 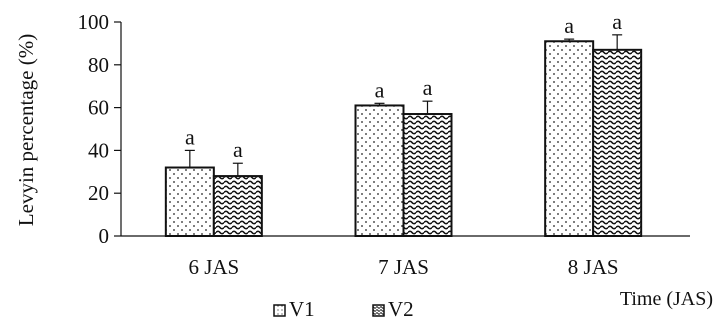 I want to click on x-tick-label-1: 7 JAS, so click(x=403, y=267).